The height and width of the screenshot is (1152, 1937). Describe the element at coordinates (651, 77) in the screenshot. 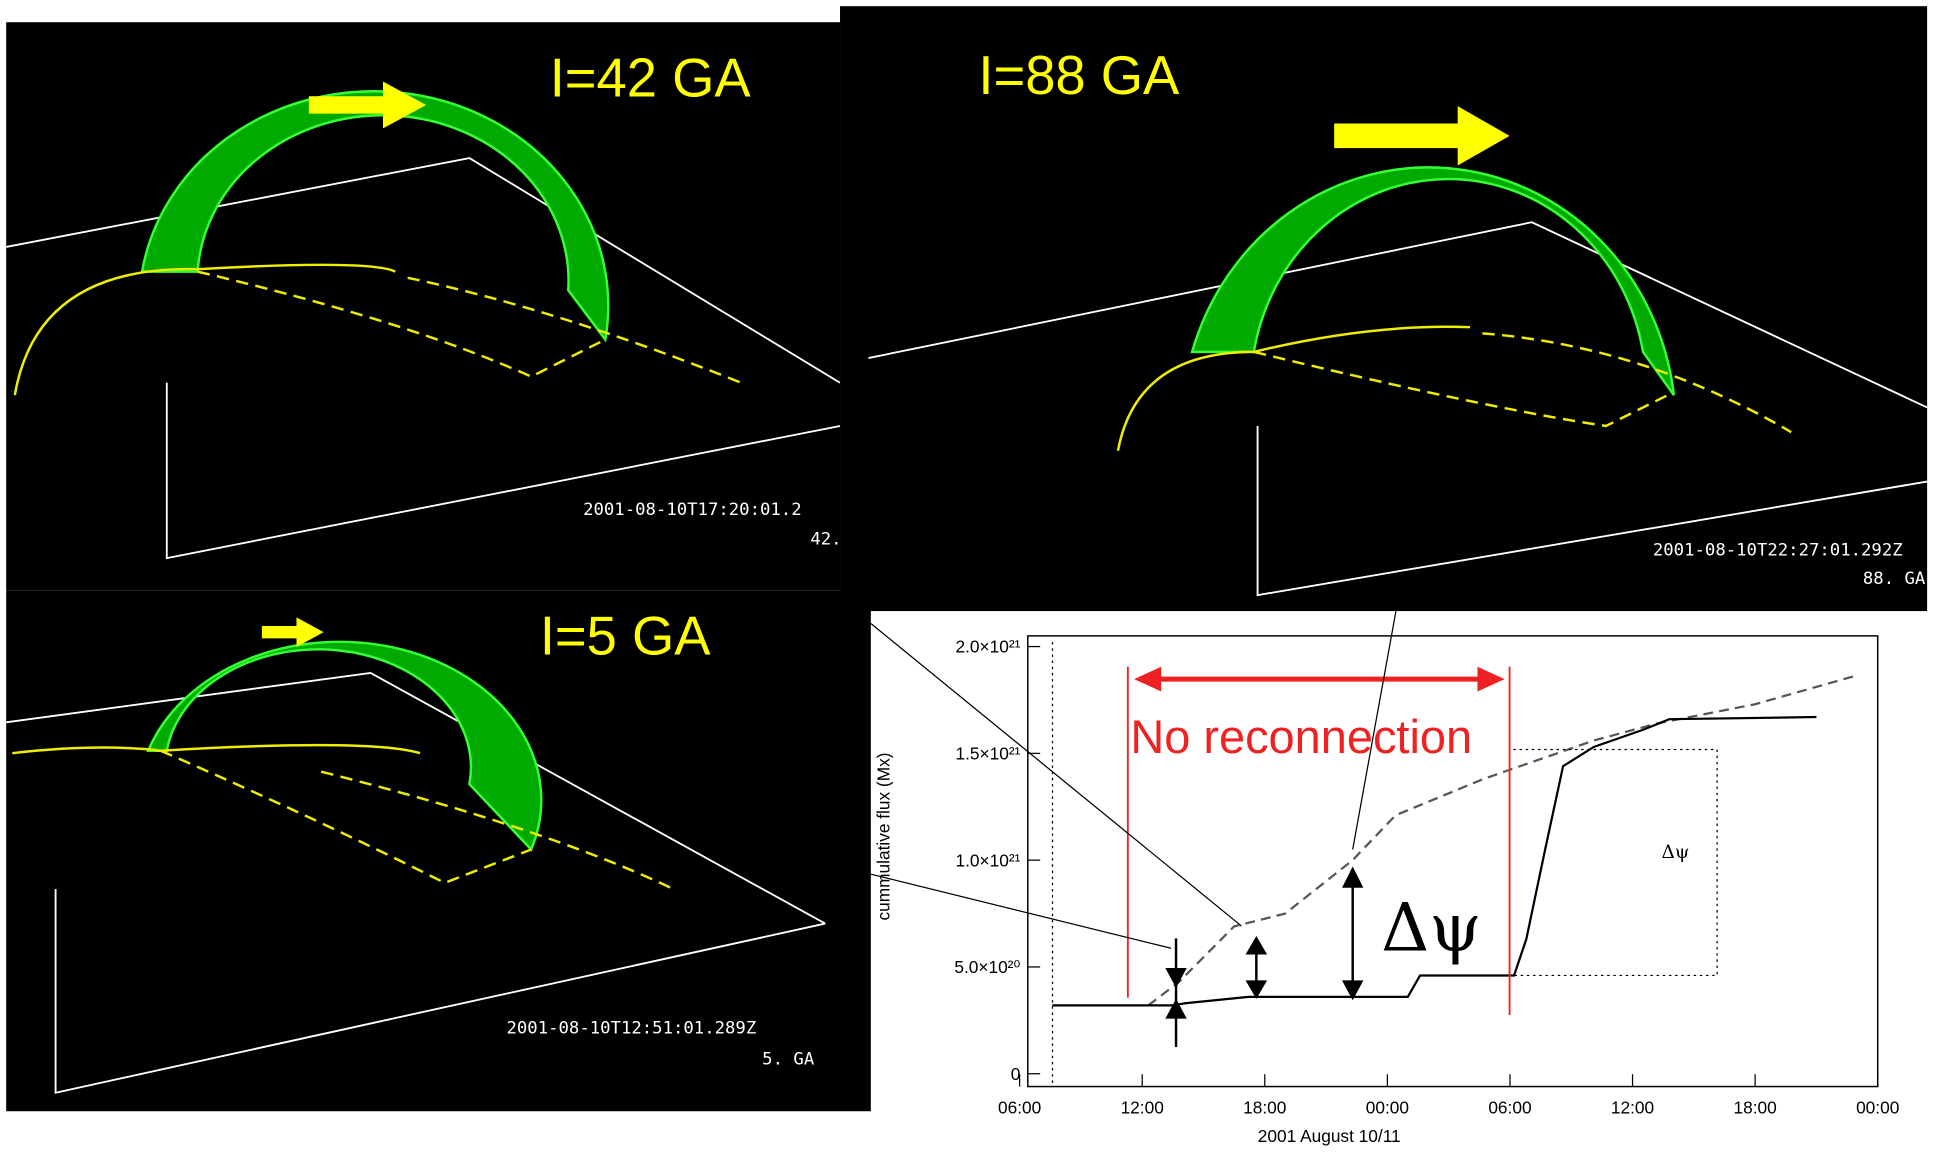

I see `panel-label: I=42 GA` at that location.